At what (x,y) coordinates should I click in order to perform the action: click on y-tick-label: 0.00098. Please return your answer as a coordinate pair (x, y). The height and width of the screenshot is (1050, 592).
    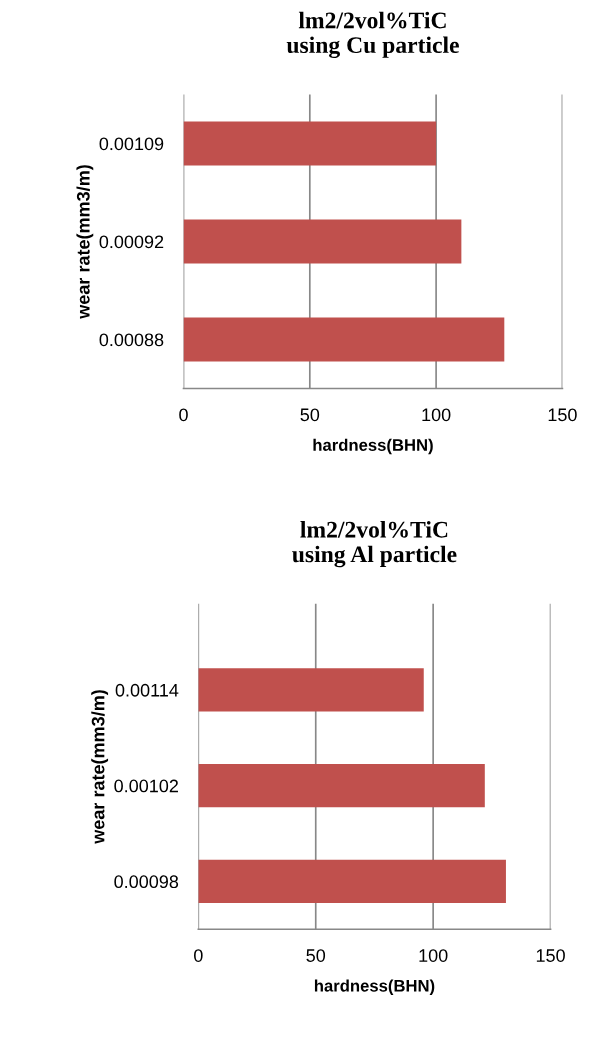
    Looking at the image, I should click on (146, 882).